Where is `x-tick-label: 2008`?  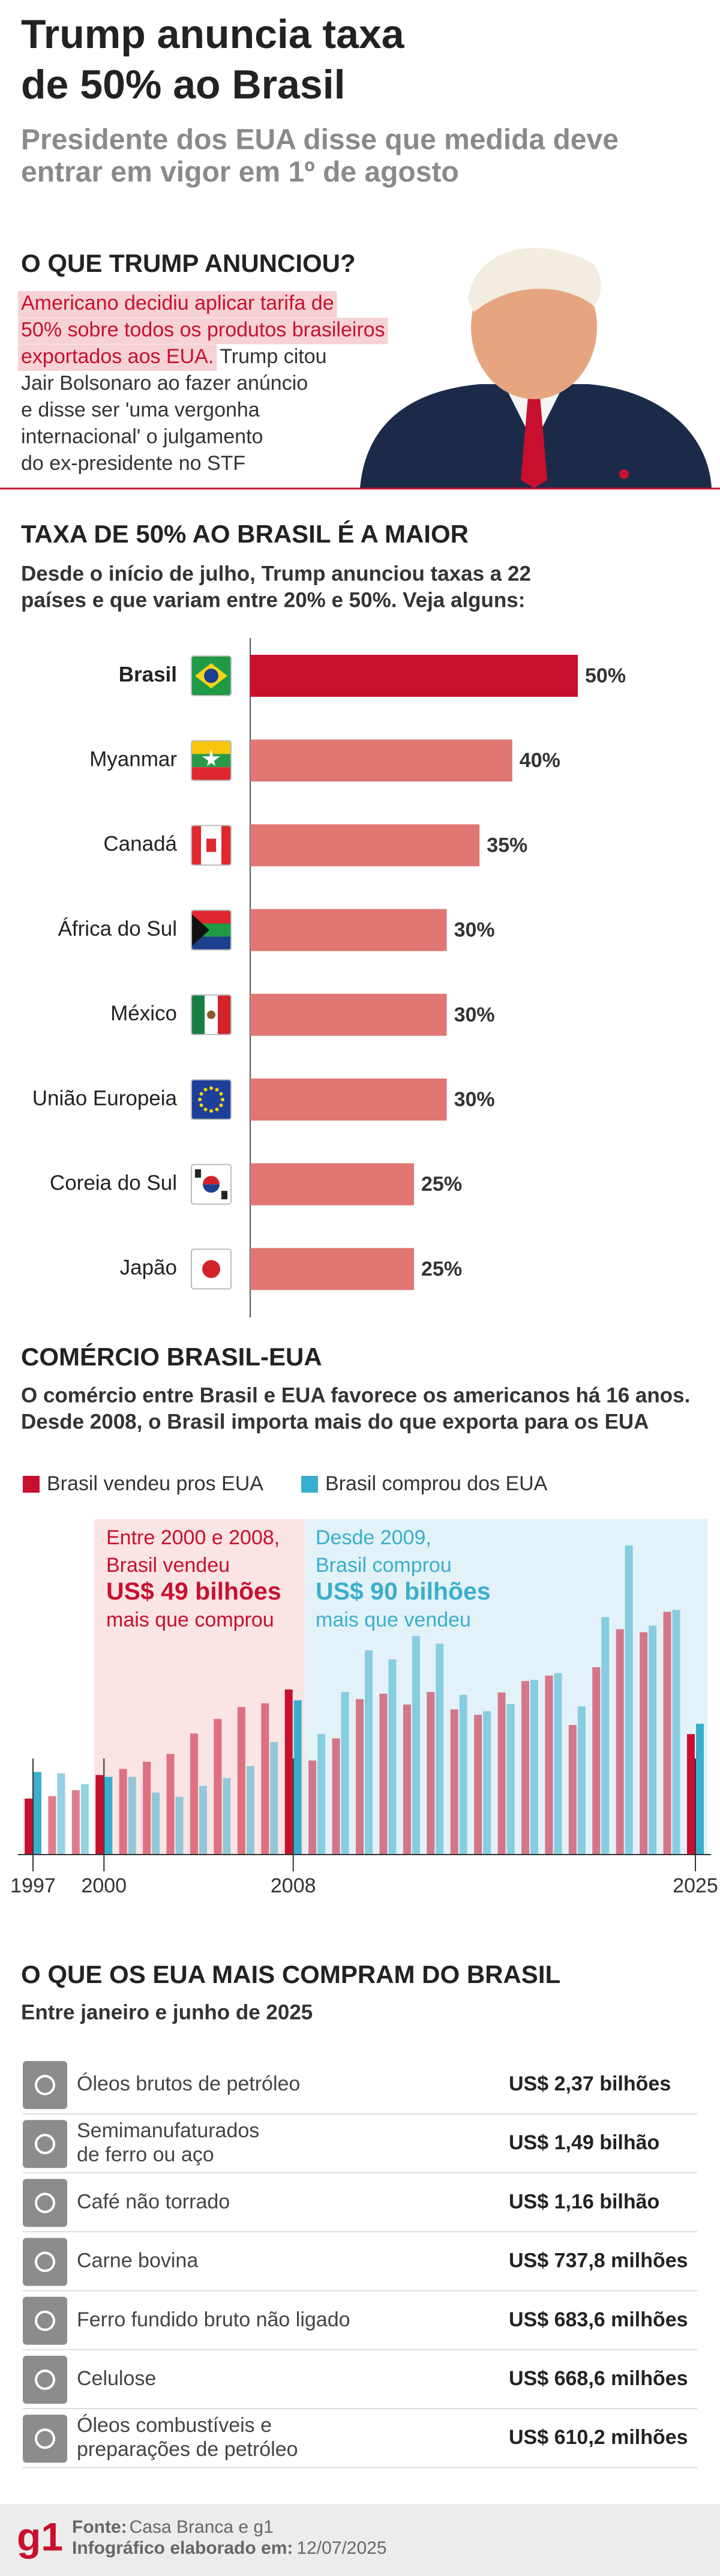
x-tick-label: 2008 is located at coordinates (293, 1885).